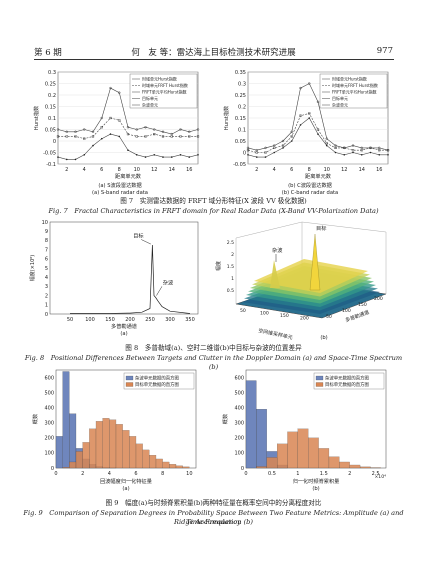 This screenshot has height=571, width=427. Describe the element at coordinates (70, 320) in the screenshot. I see `x-tick-label: 50` at that location.